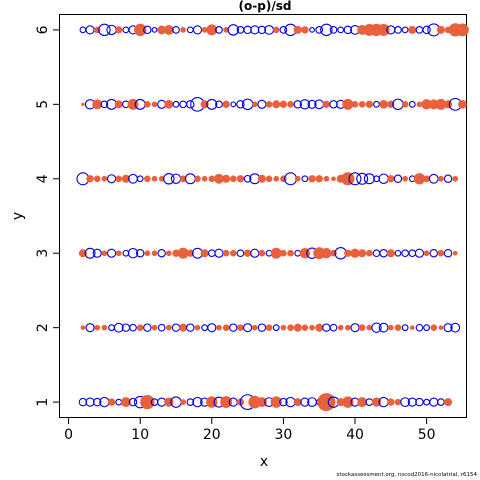 Image resolution: width=480 pixels, height=480 pixels. I want to click on x-axis-title: x, so click(264, 462).